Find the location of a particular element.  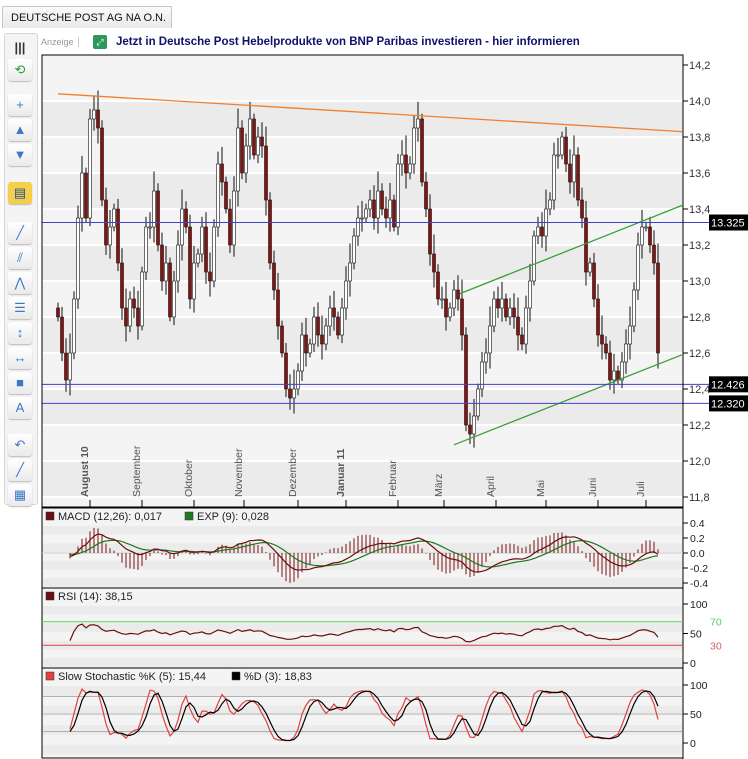

y-tick-label: 14,2 is located at coordinates (699, 66).